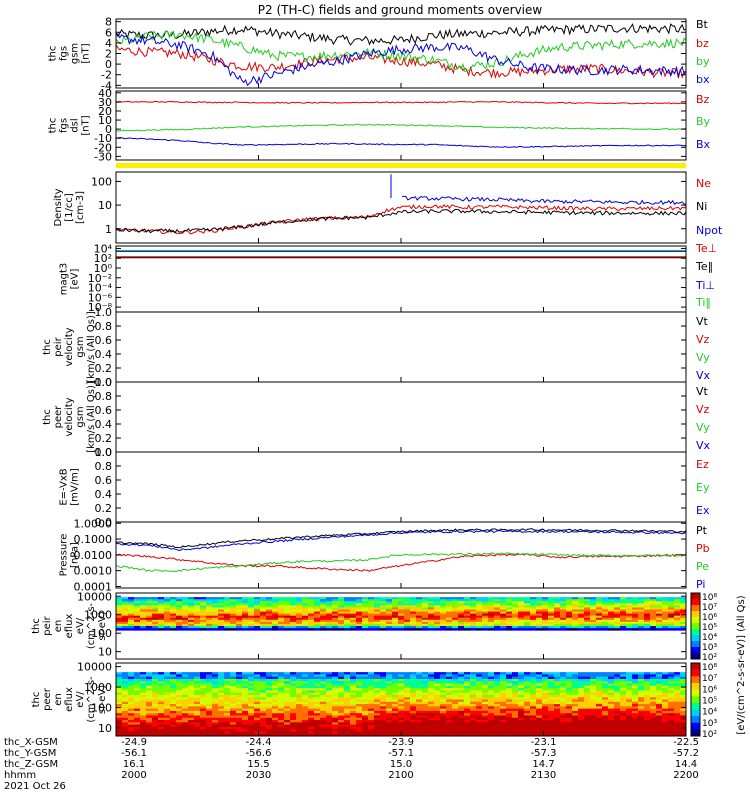 The width and height of the screenshot is (750, 800). Describe the element at coordinates (69, 699) in the screenshot. I see `y-axis-label: eflux` at that location.